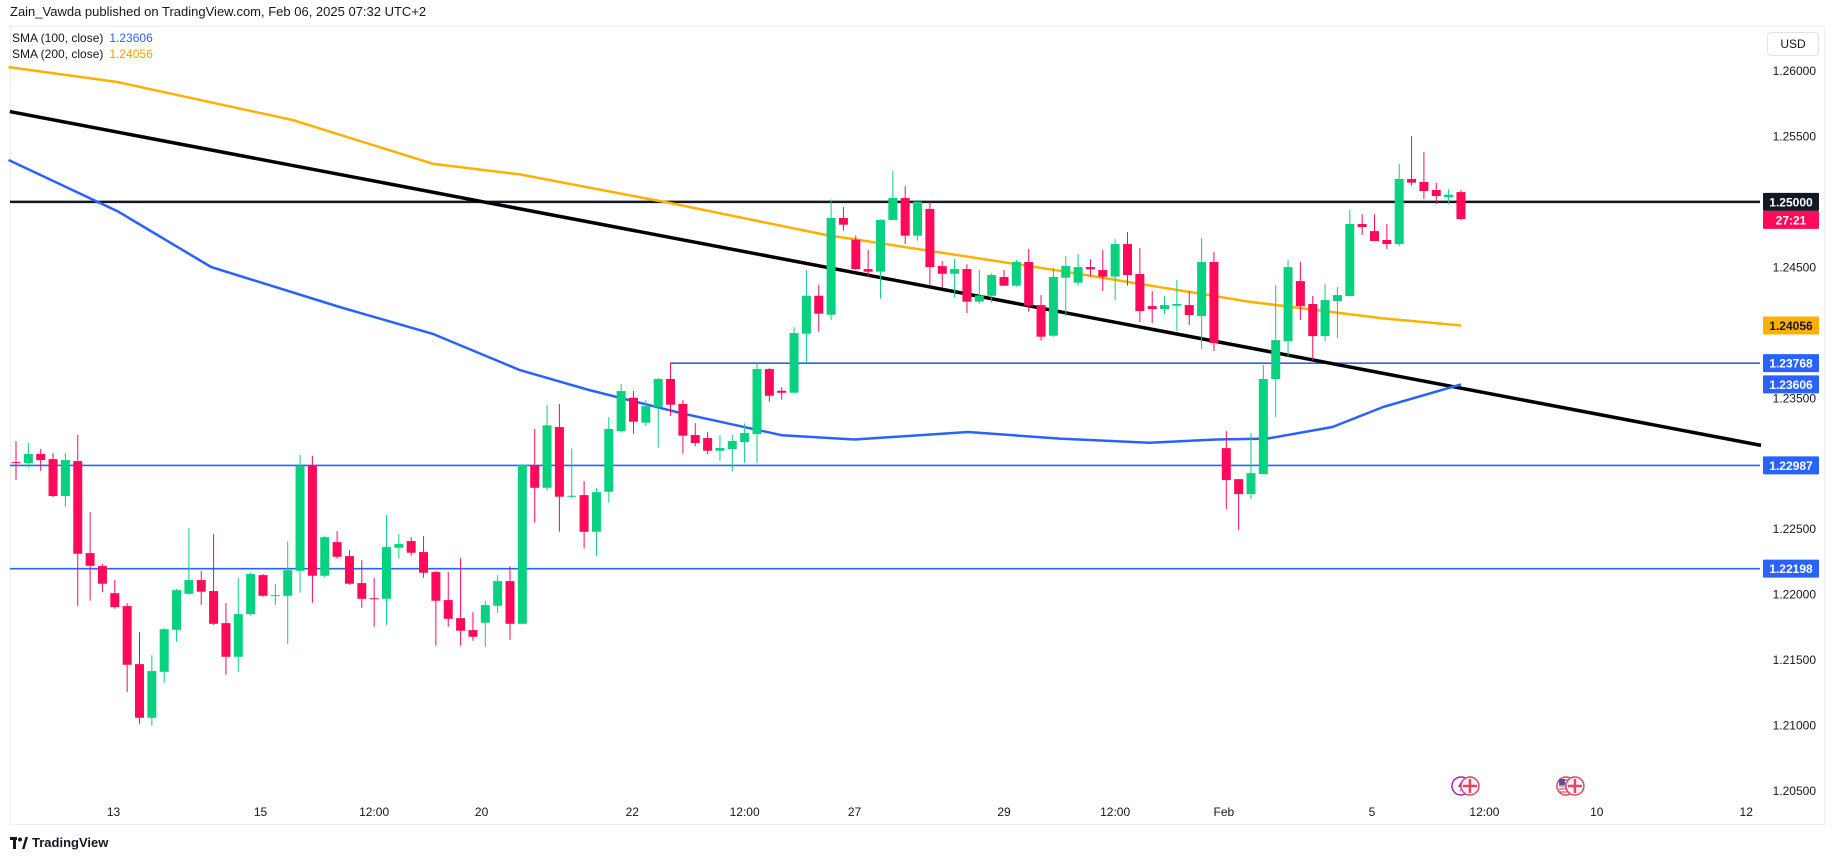  What do you see at coordinates (59, 842) in the screenshot?
I see `tradingview-logo: TradingView` at bounding box center [59, 842].